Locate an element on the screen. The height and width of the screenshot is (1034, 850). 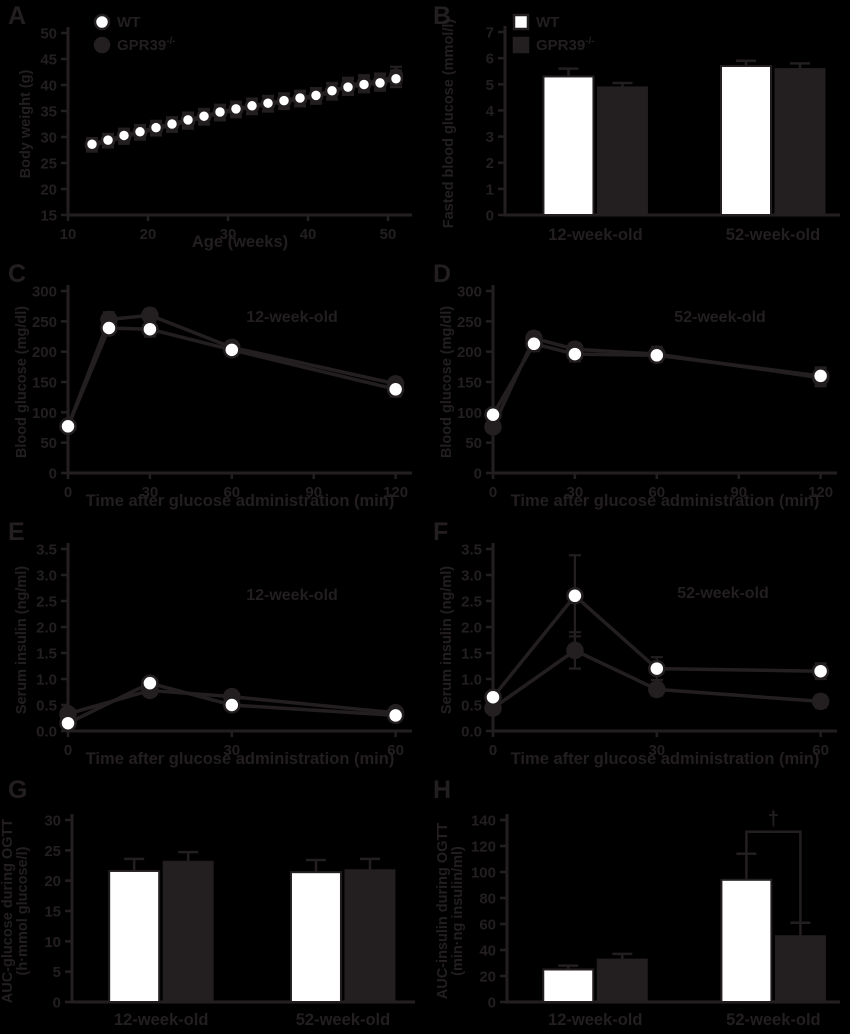
svg-text: 4 is located at coordinates (490, 111).